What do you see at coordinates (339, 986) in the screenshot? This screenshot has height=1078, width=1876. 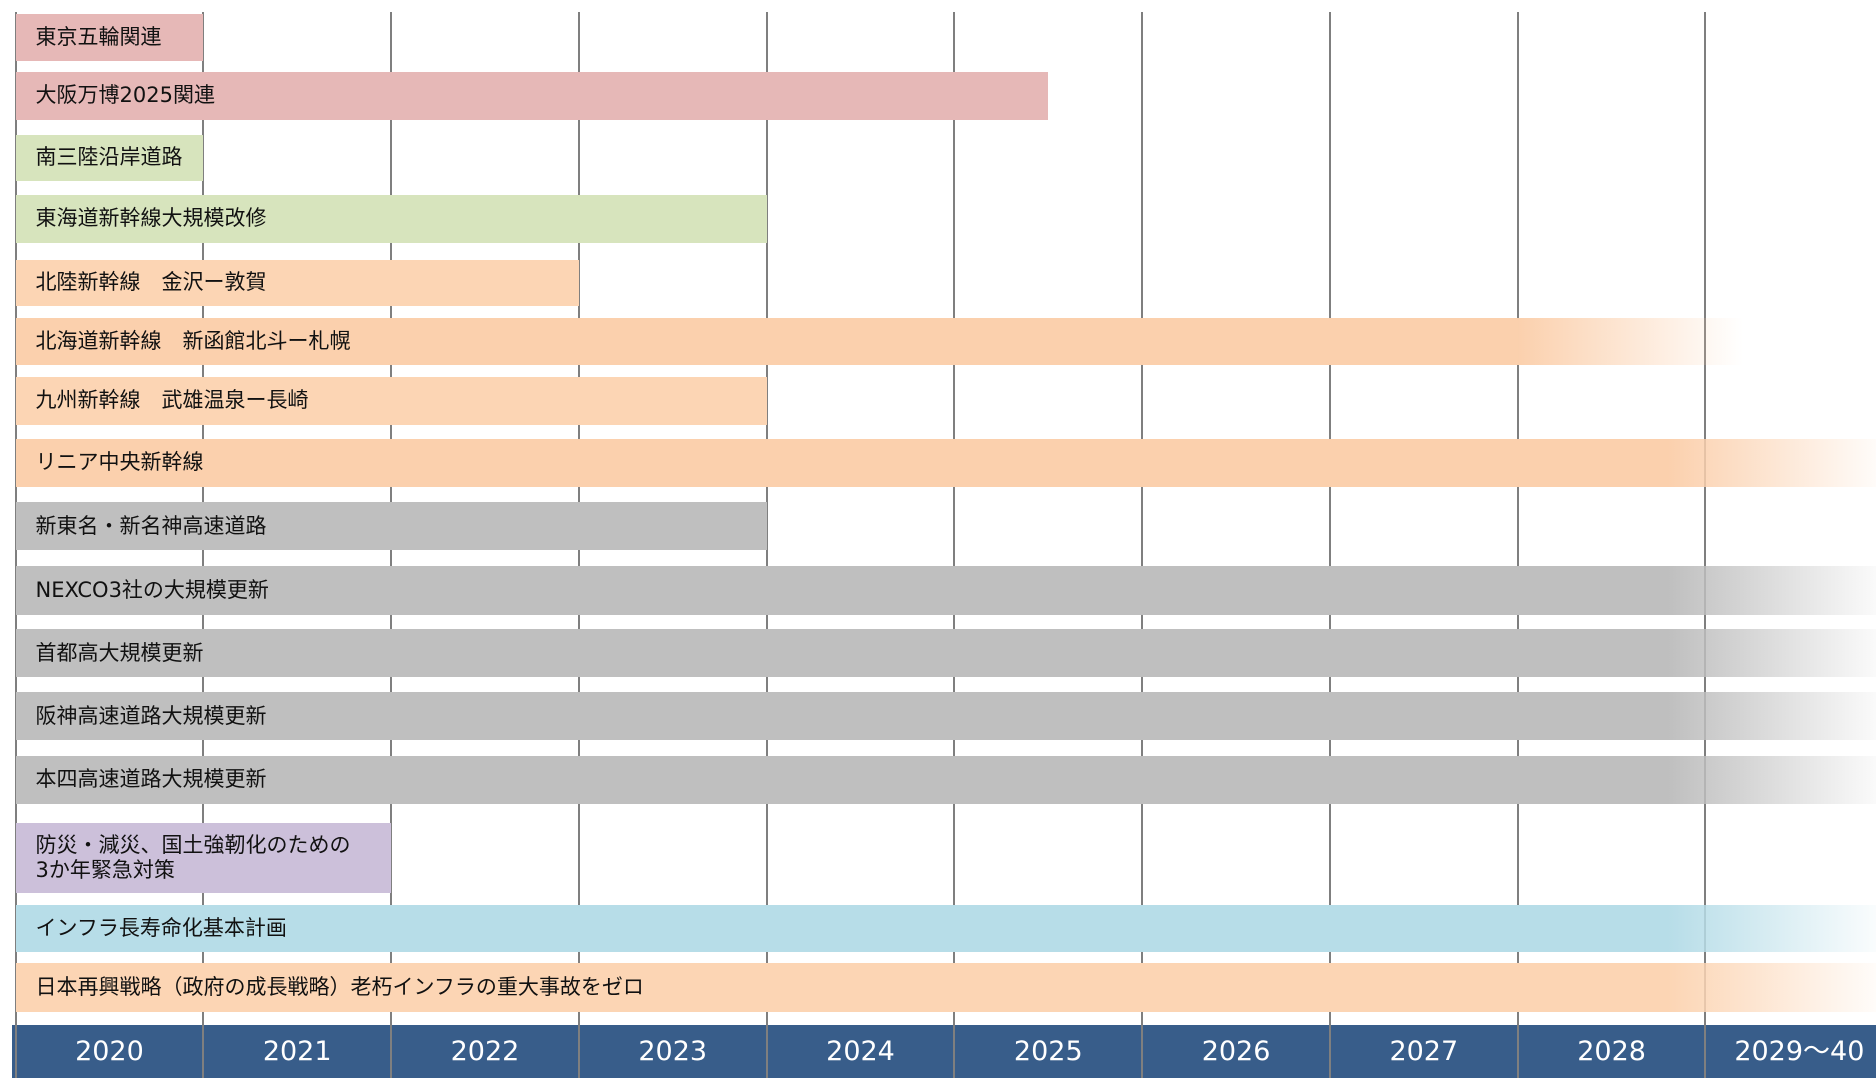 I see `bar-label: 日本再興戦略（政府の成長戦略）老朽インフラの重大事故をゼロ` at bounding box center [339, 986].